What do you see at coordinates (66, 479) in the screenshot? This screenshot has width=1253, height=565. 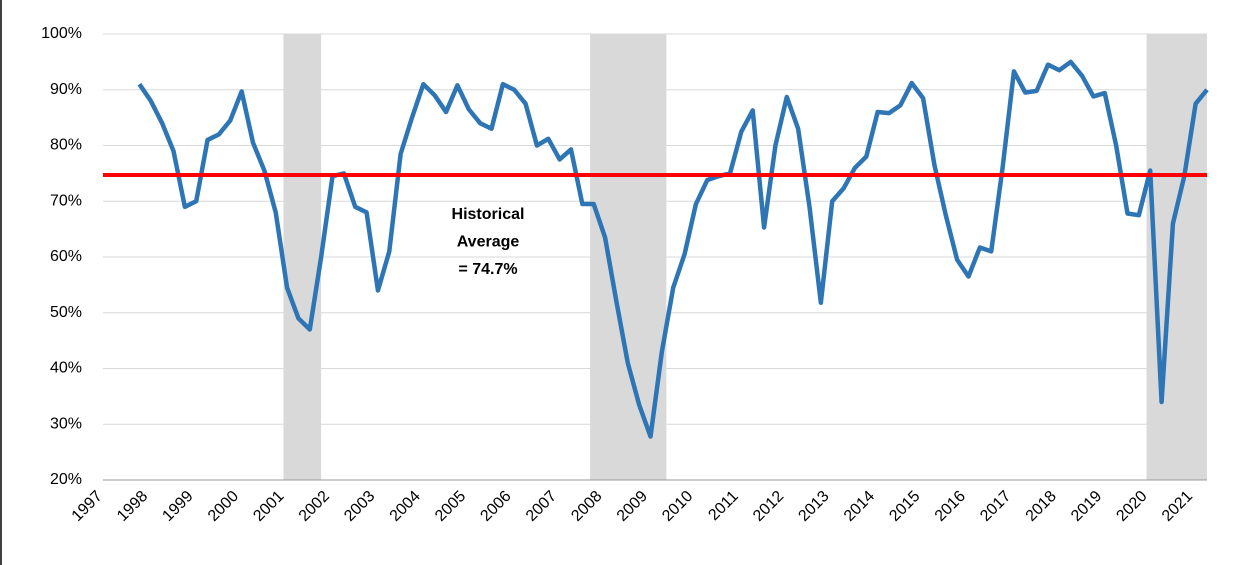 I see `y-tick-label: 20%` at bounding box center [66, 479].